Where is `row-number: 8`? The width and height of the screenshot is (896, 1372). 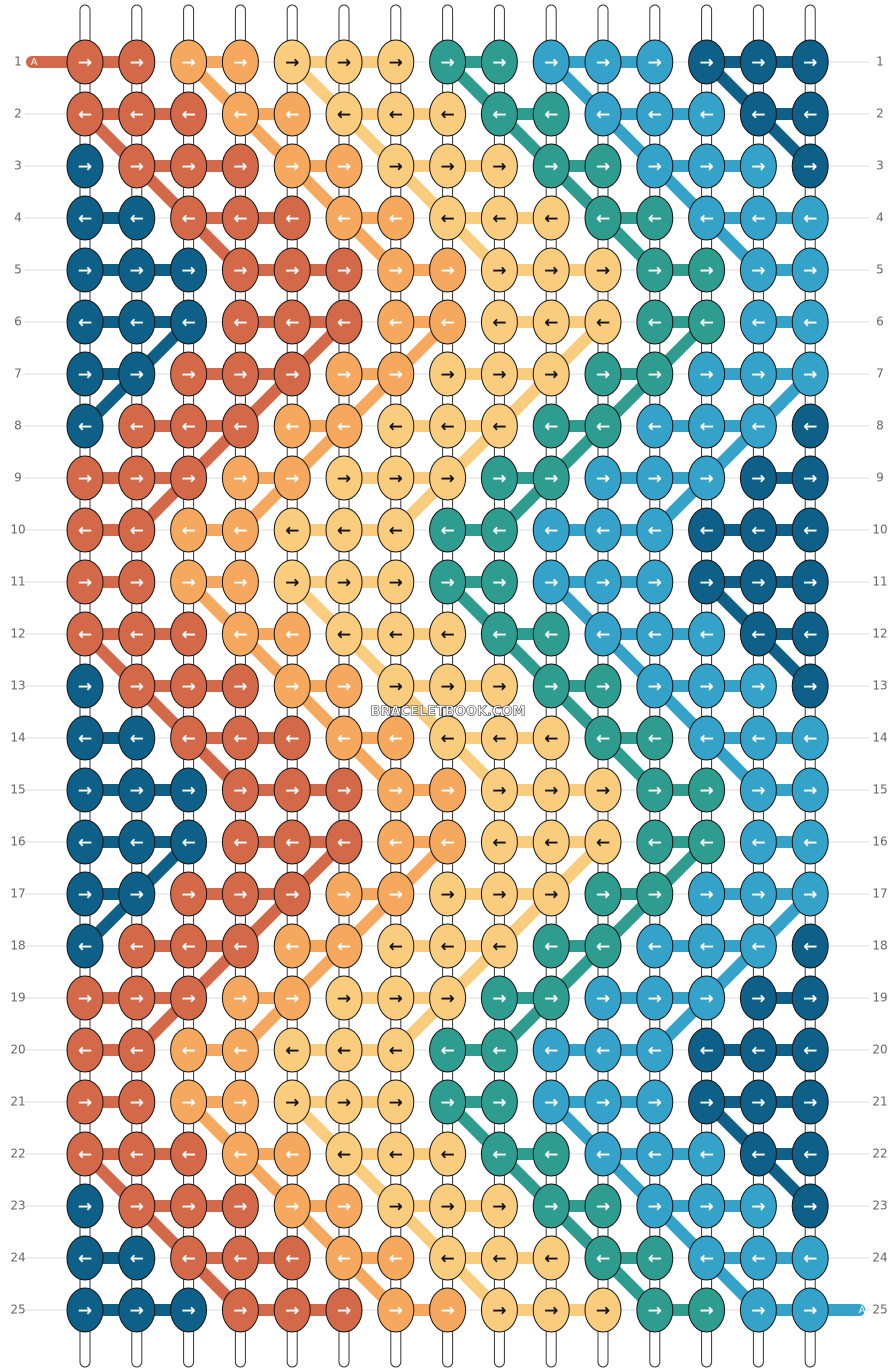 row-number: 8 is located at coordinates (18, 426).